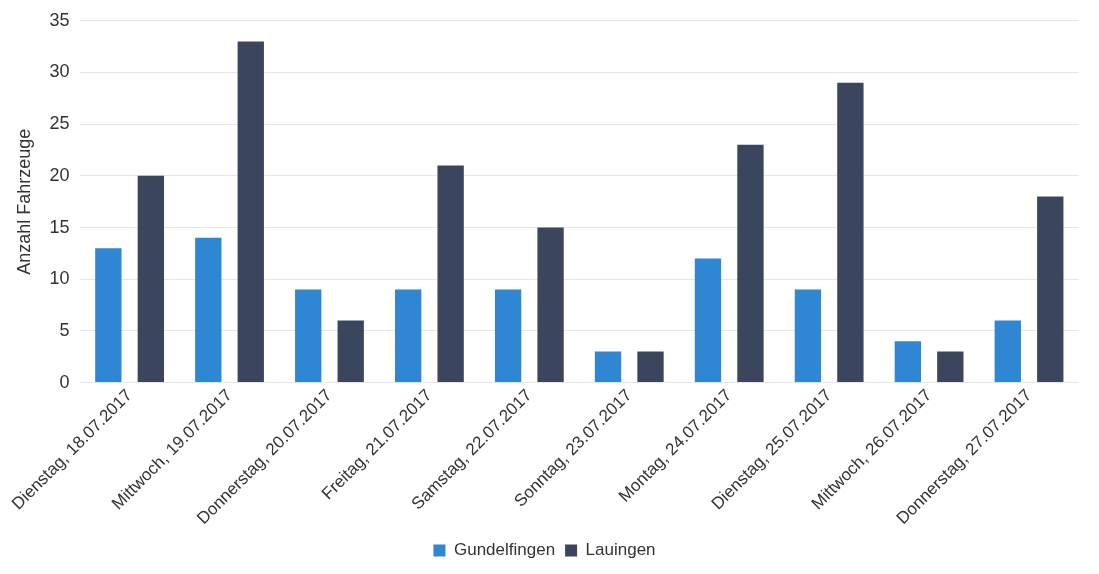 The image size is (1099, 574). What do you see at coordinates (620, 550) in the screenshot?
I see `legend-label: Lauingen` at bounding box center [620, 550].